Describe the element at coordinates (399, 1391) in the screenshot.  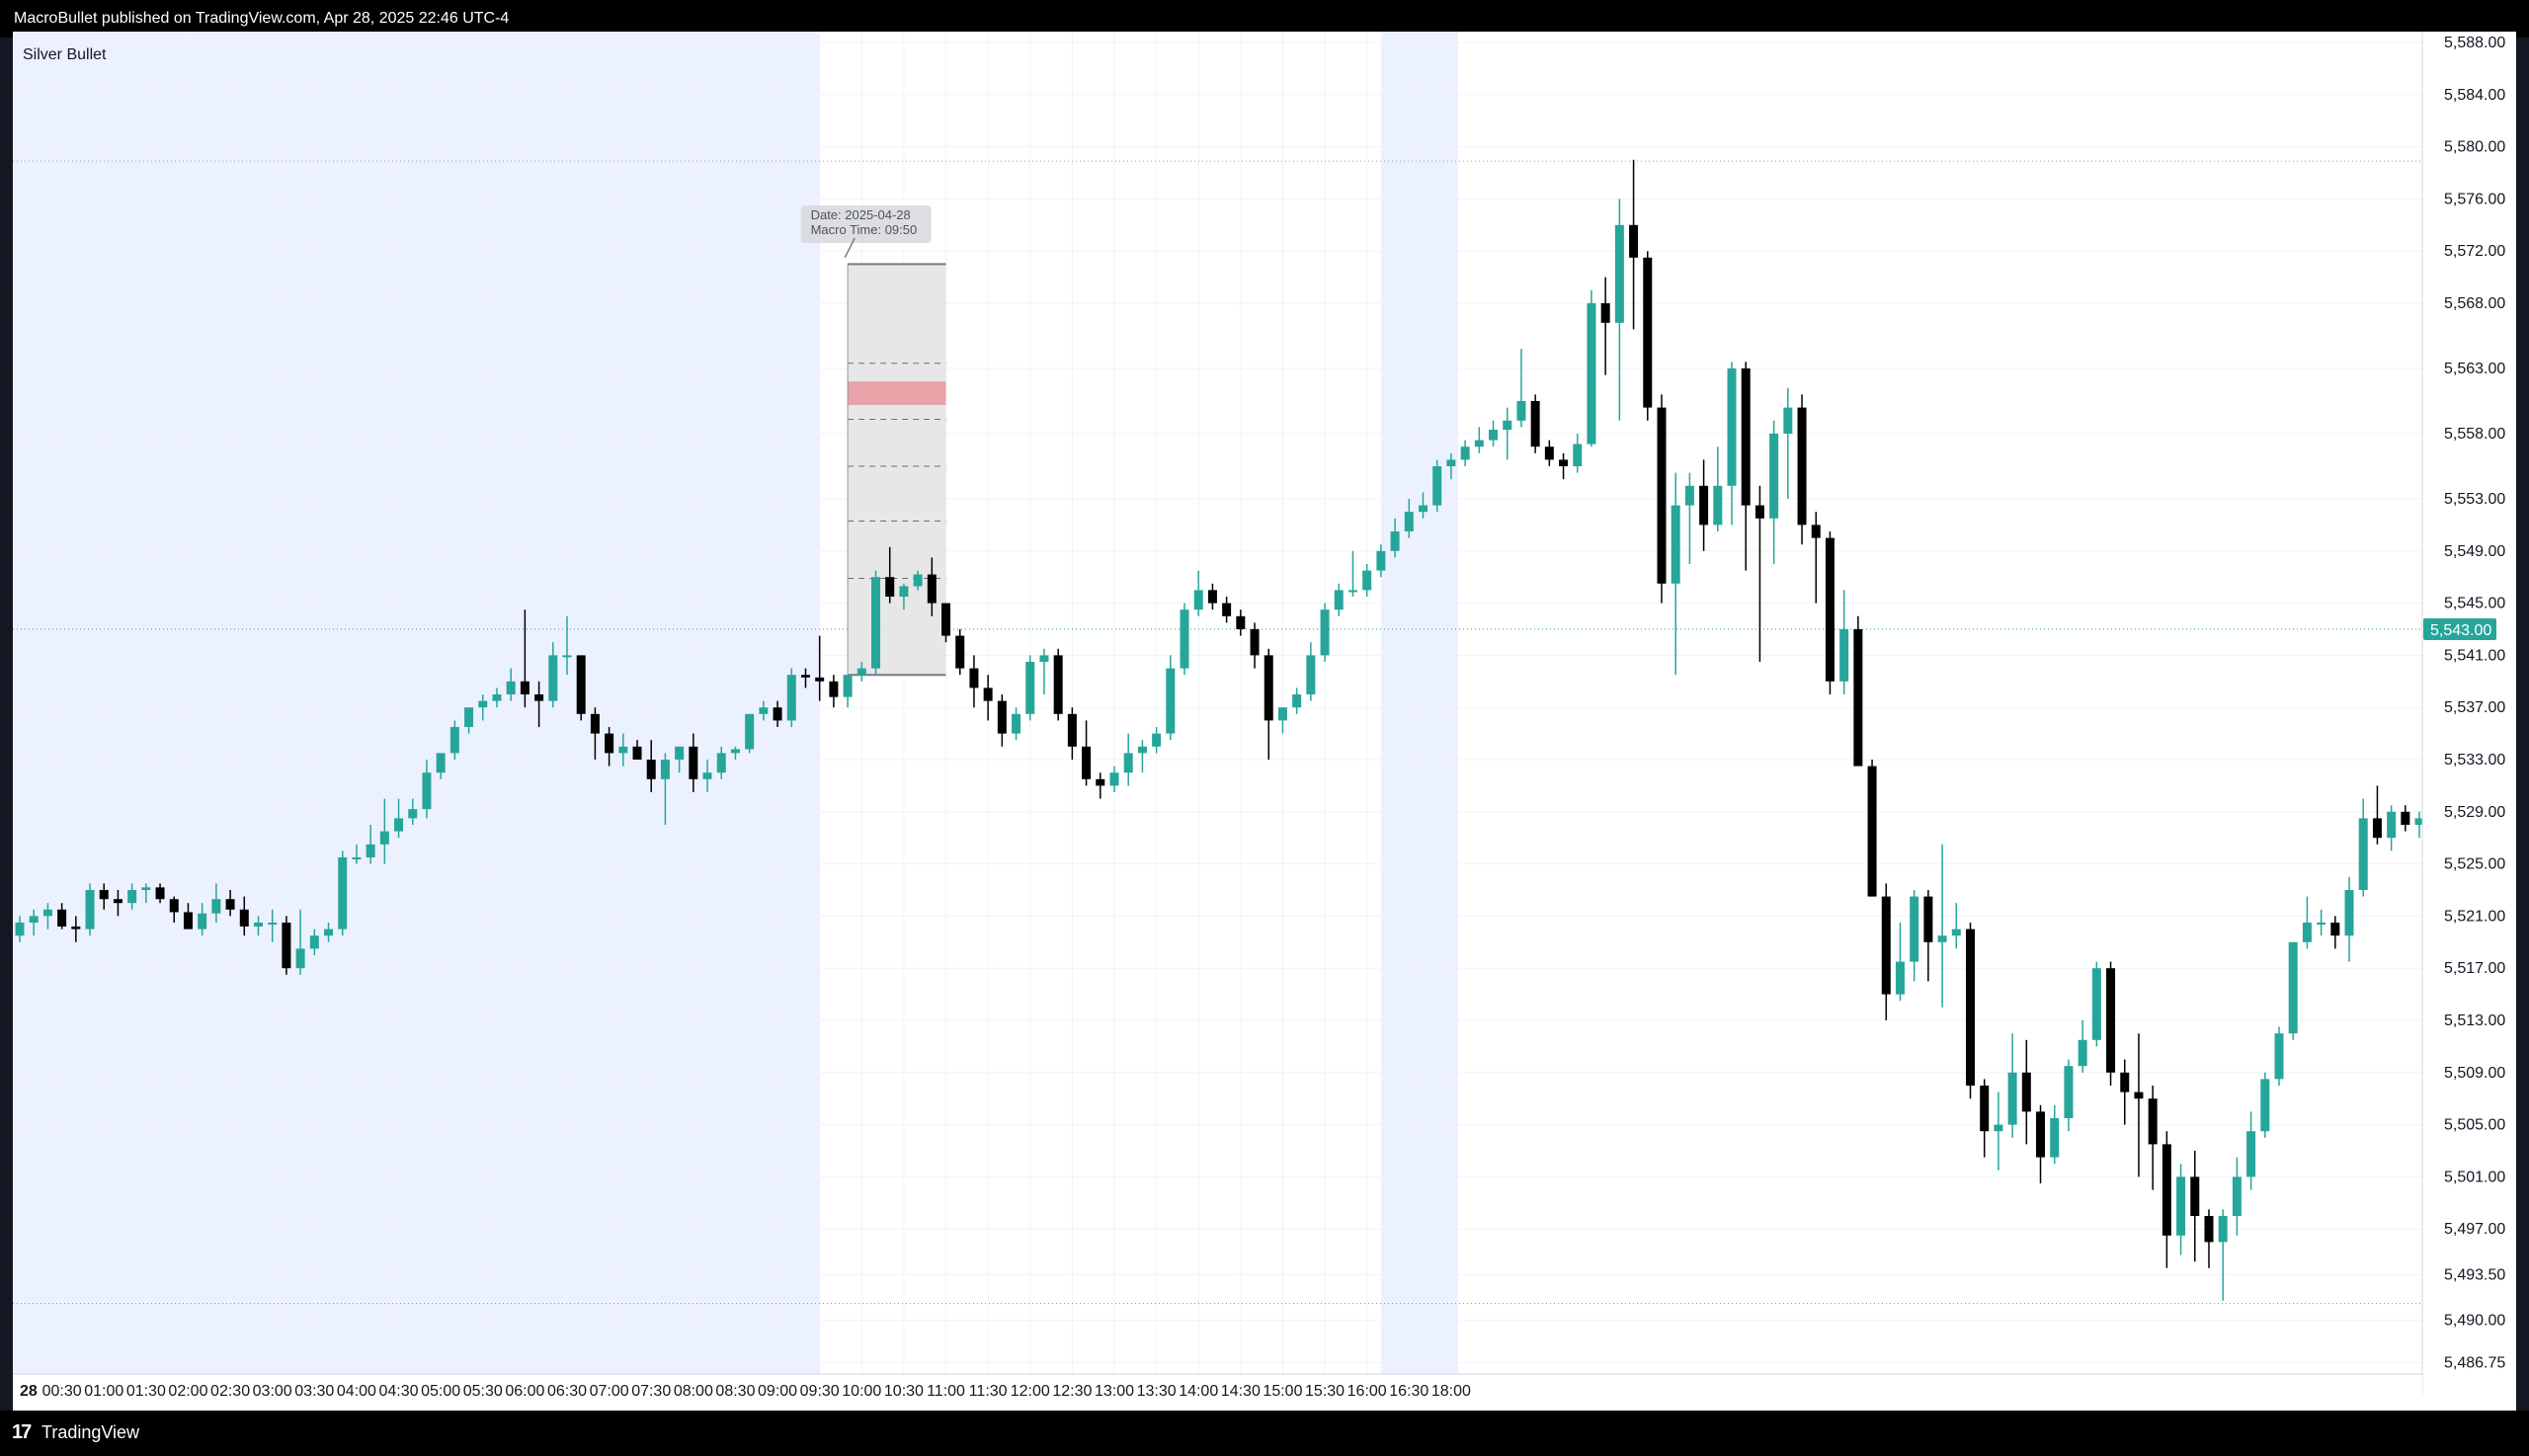
I see `x-tick-label: 04:30` at that location.